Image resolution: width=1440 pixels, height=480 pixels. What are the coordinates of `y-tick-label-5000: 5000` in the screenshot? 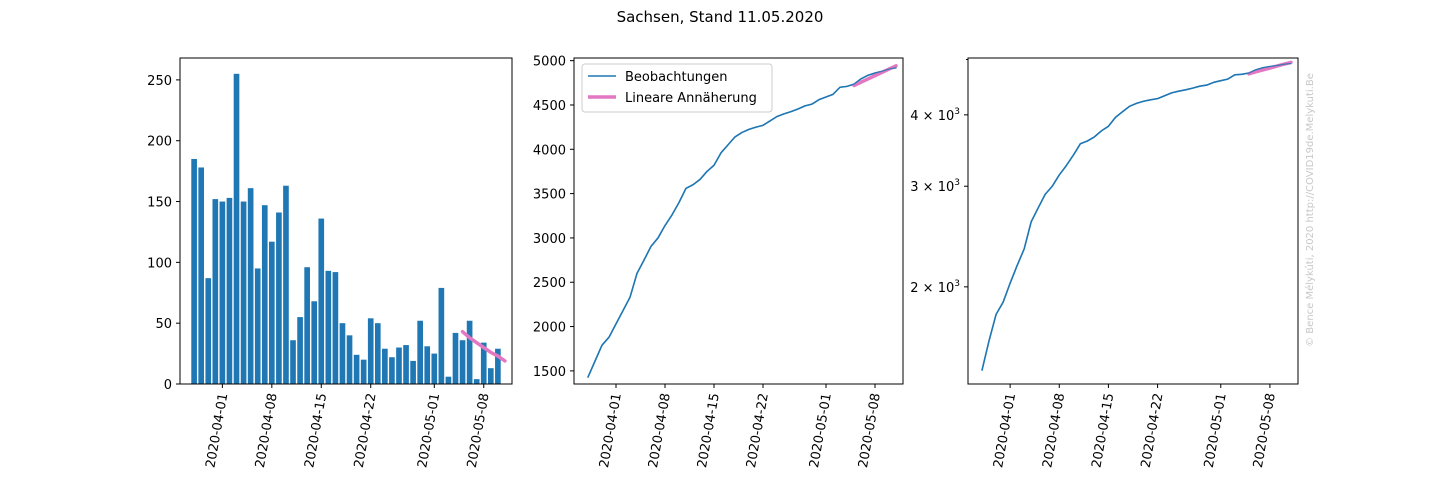 It's located at (549, 62).